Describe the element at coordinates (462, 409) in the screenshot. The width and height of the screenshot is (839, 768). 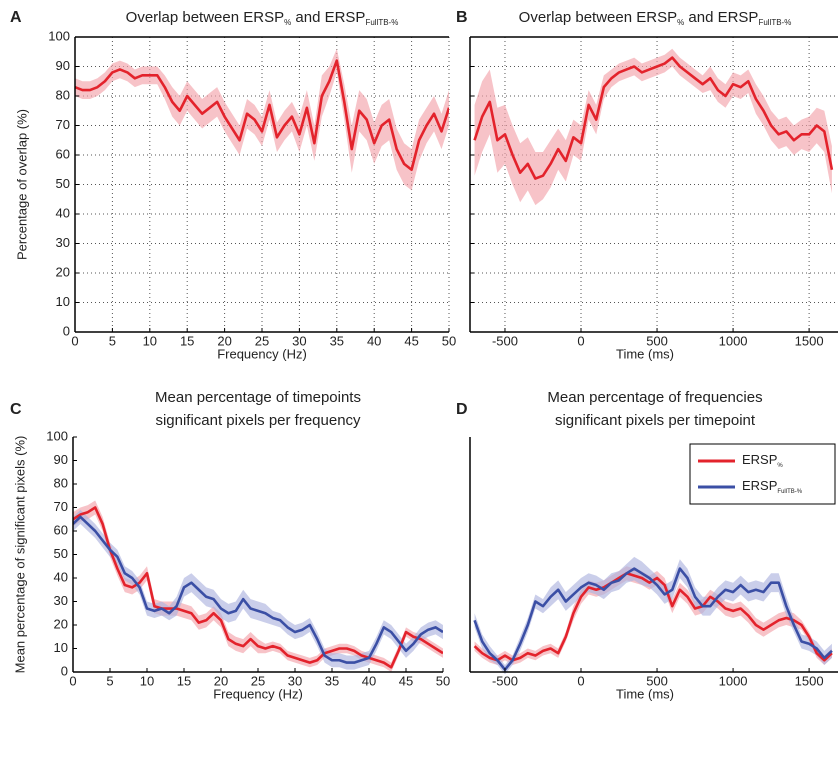
I see `panel-label: D` at that location.